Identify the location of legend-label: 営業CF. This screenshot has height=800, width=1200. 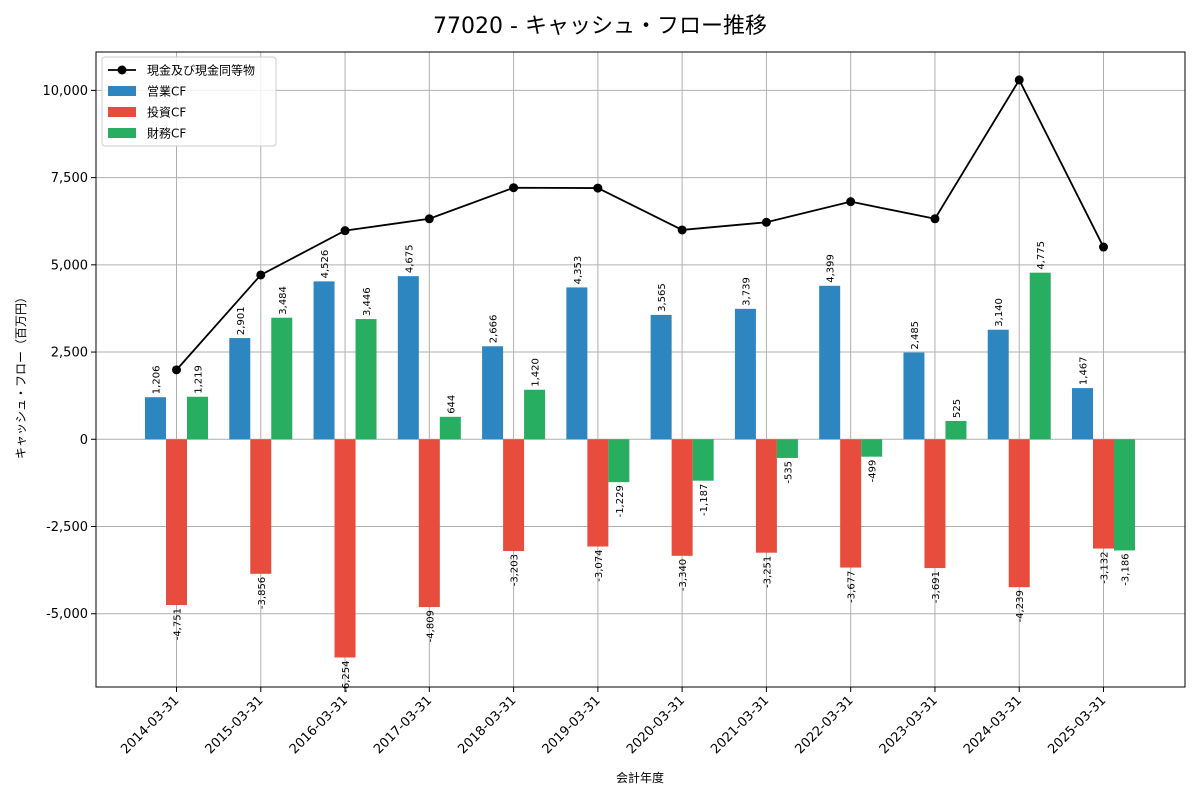
(166, 92).